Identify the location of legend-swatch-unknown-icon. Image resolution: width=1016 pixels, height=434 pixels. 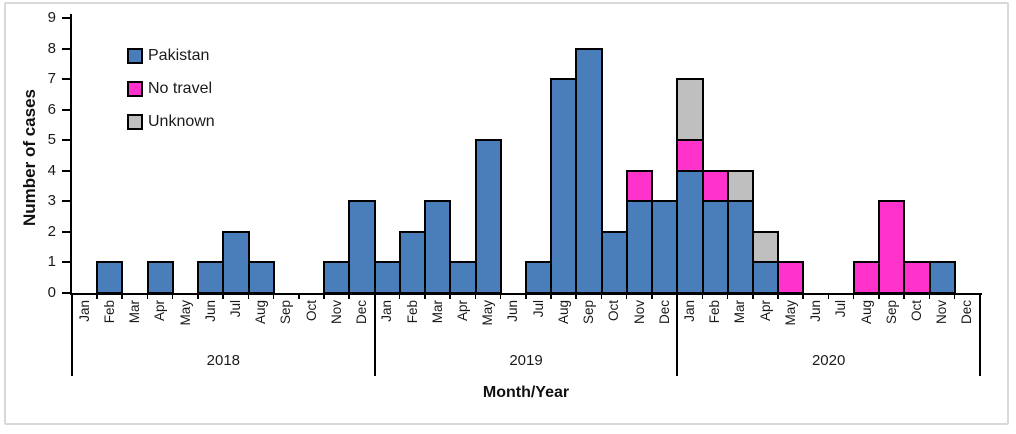
(135, 122).